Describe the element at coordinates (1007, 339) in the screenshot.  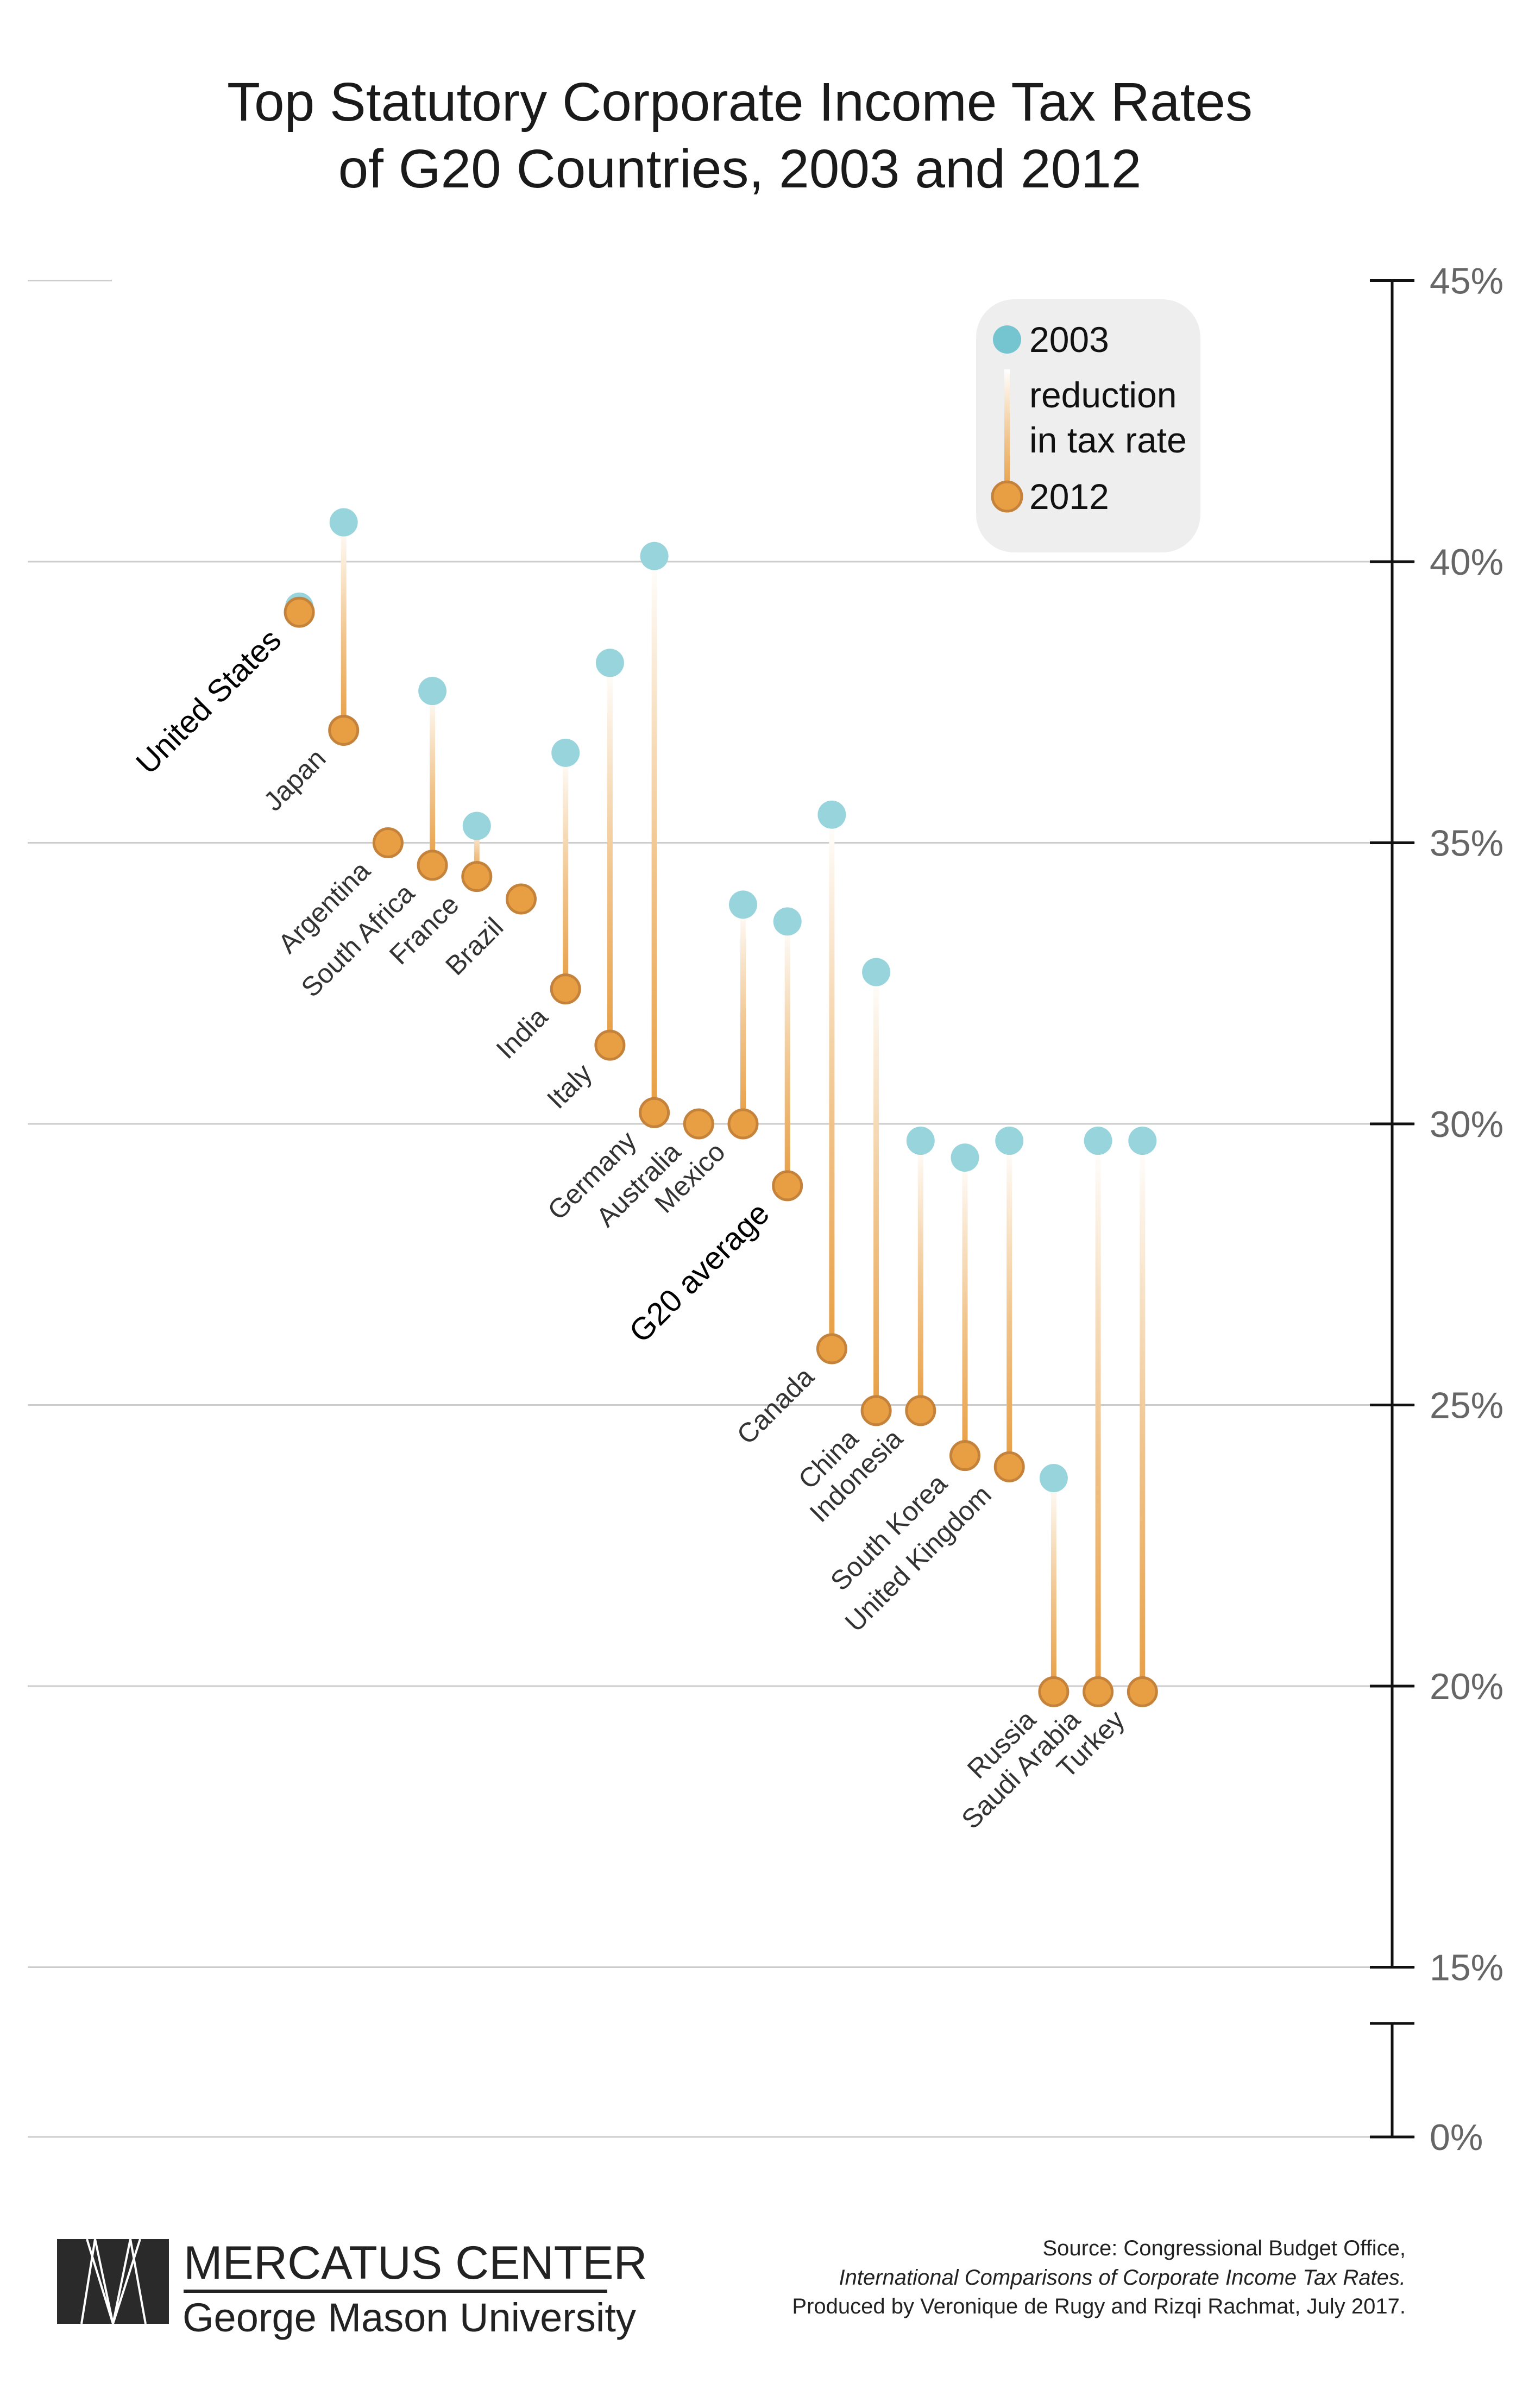
I see `legend-2003-marker` at that location.